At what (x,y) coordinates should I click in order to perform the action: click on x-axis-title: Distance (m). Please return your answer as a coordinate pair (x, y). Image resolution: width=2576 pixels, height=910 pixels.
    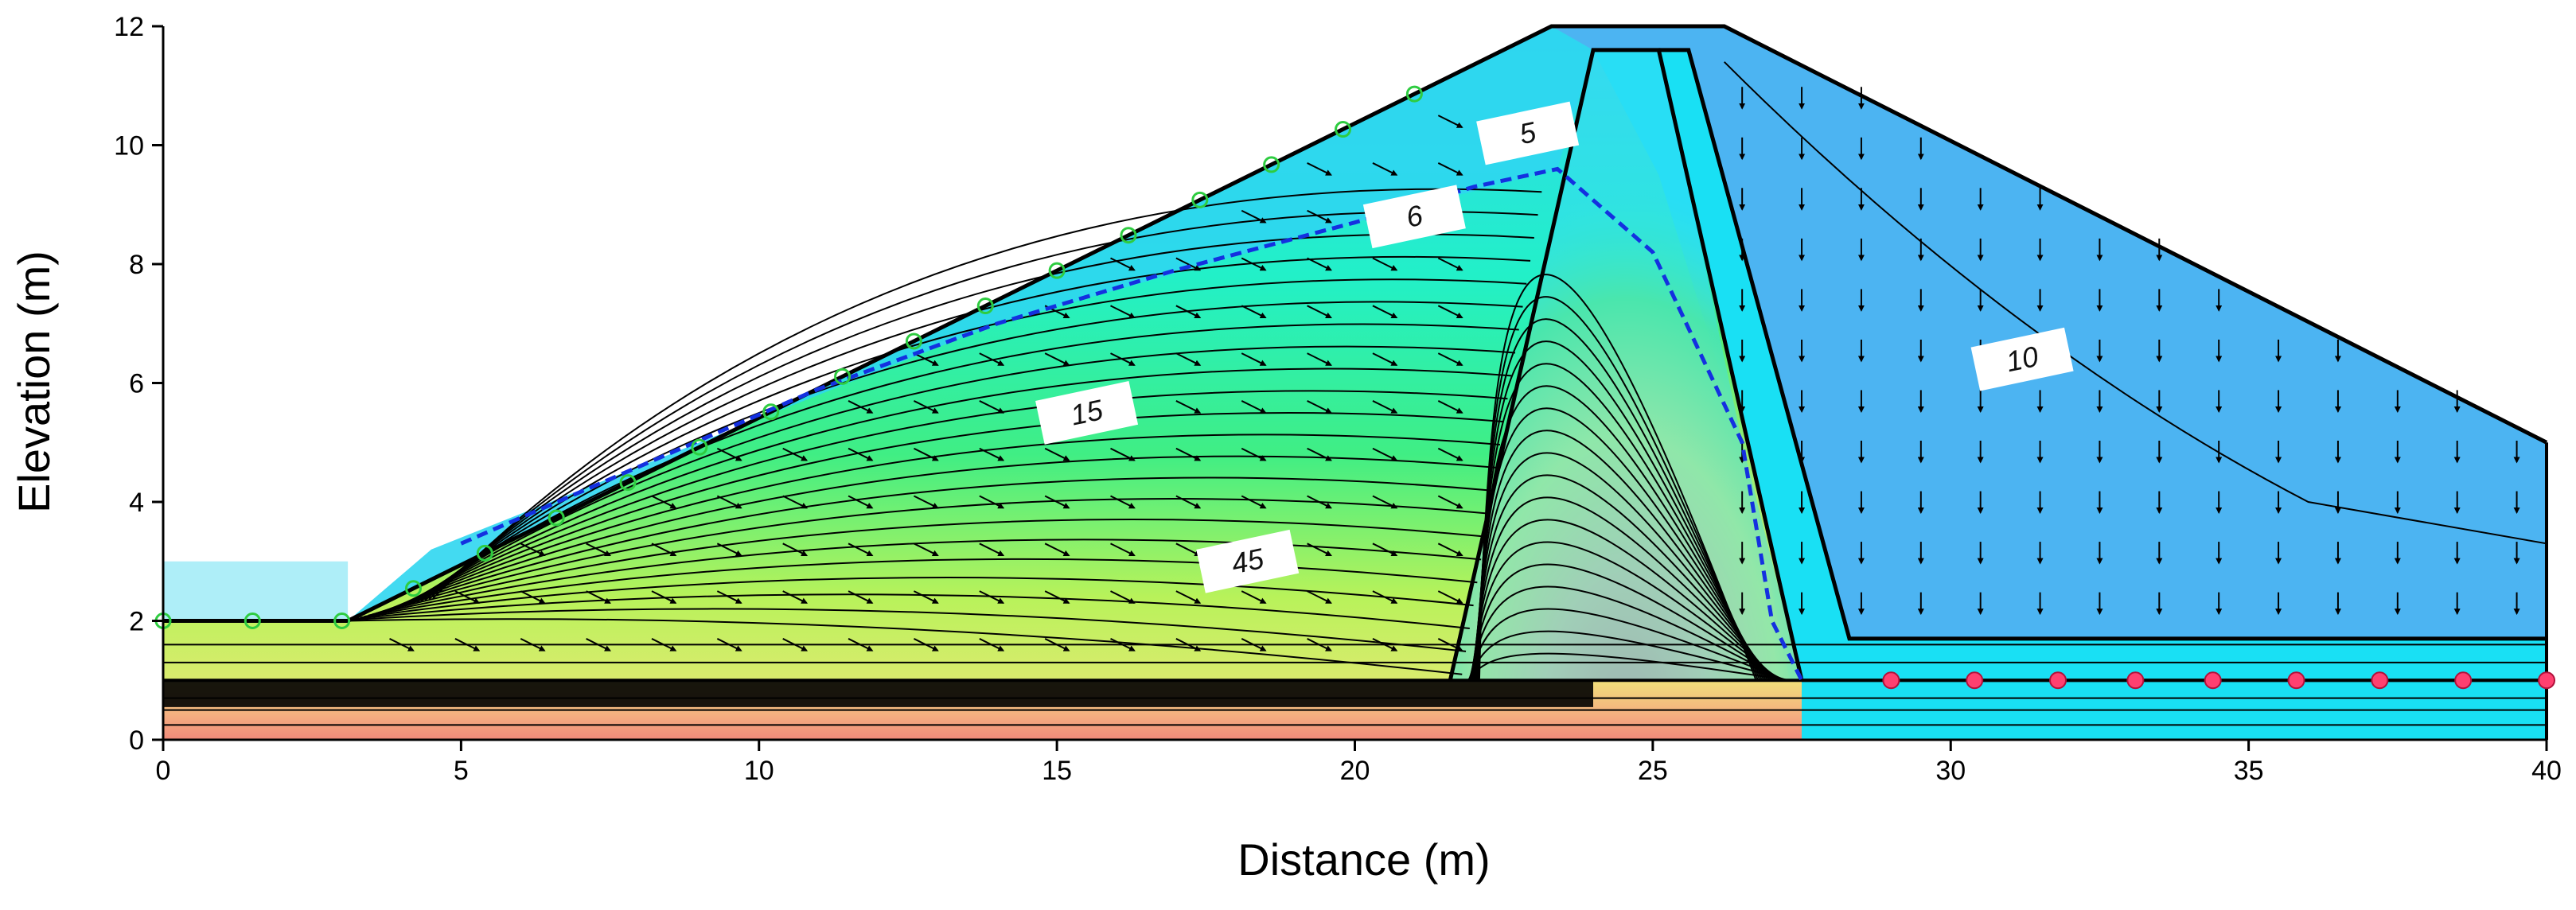
    Looking at the image, I should click on (1363, 859).